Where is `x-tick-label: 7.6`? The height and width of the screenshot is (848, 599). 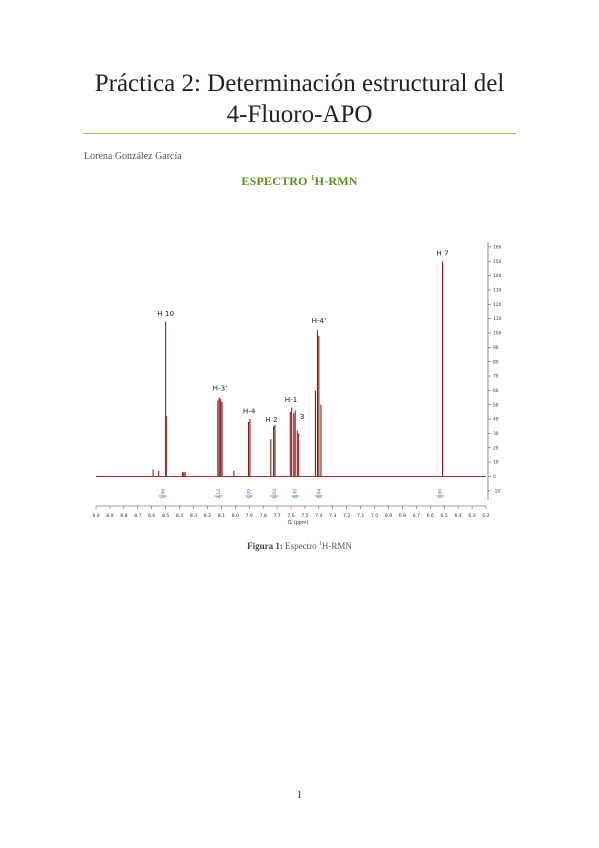
x-tick-label: 7.6 is located at coordinates (290, 516).